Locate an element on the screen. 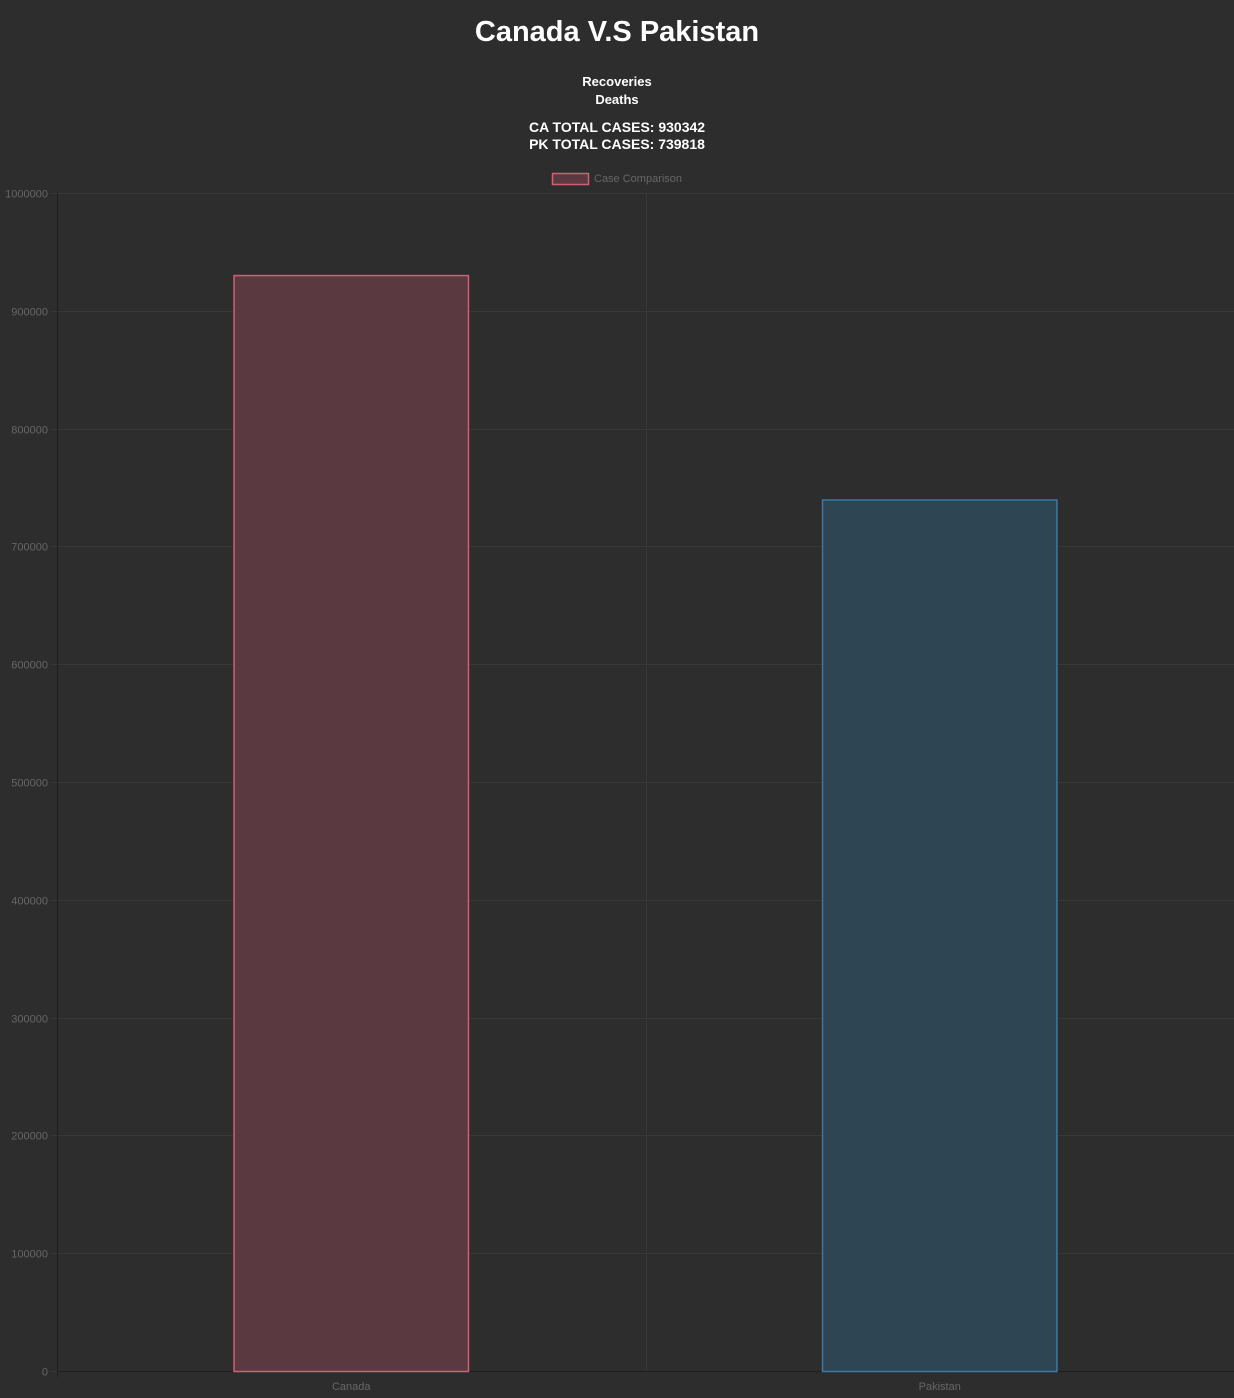  y-tick-label: 400000 is located at coordinates (29, 902).